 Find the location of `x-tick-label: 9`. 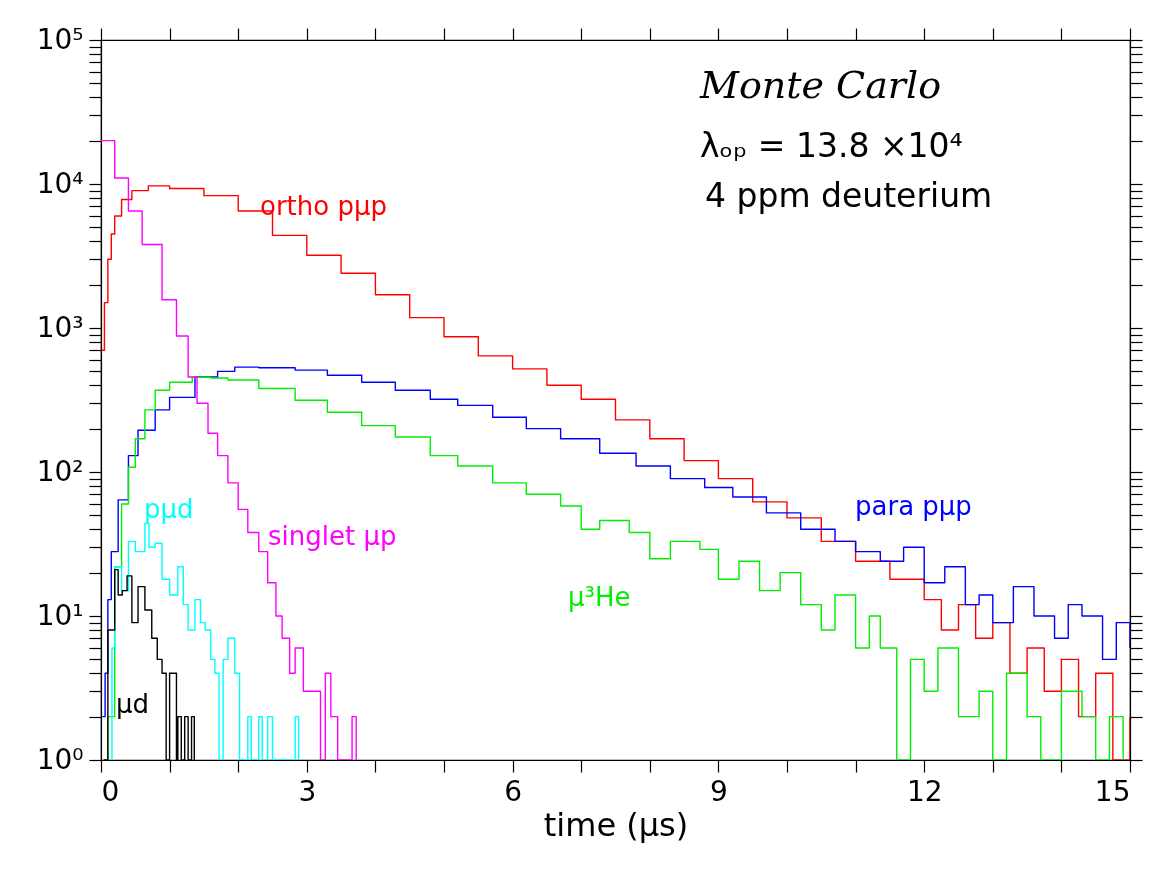

x-tick-label: 9 is located at coordinates (718, 791).